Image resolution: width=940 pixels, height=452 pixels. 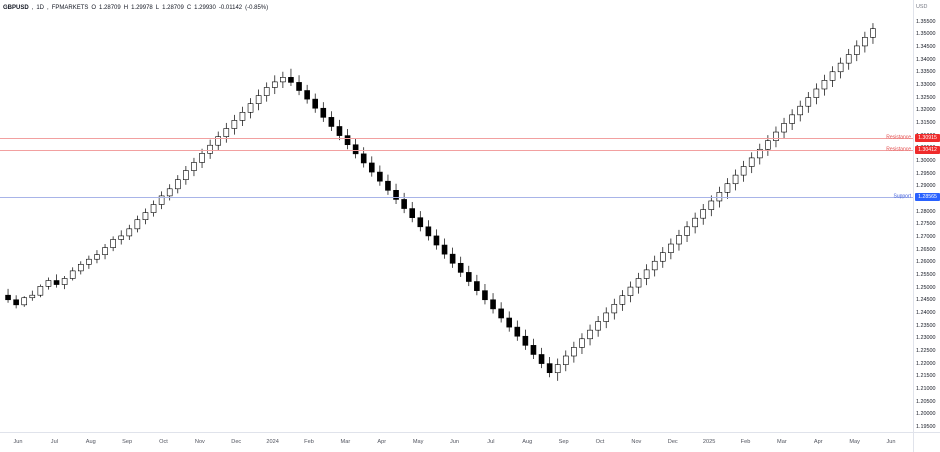 I want to click on support-1-price-tag: 1.28565, so click(x=927, y=197).